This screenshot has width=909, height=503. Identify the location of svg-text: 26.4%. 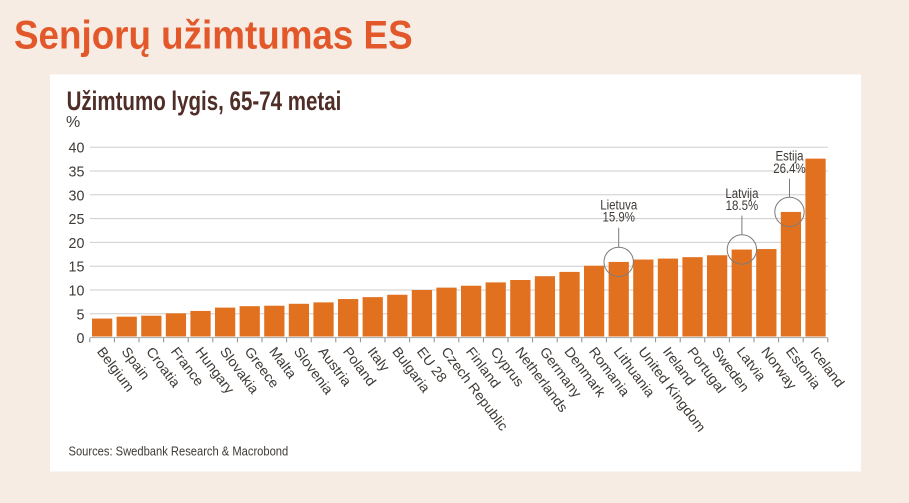
(789, 168).